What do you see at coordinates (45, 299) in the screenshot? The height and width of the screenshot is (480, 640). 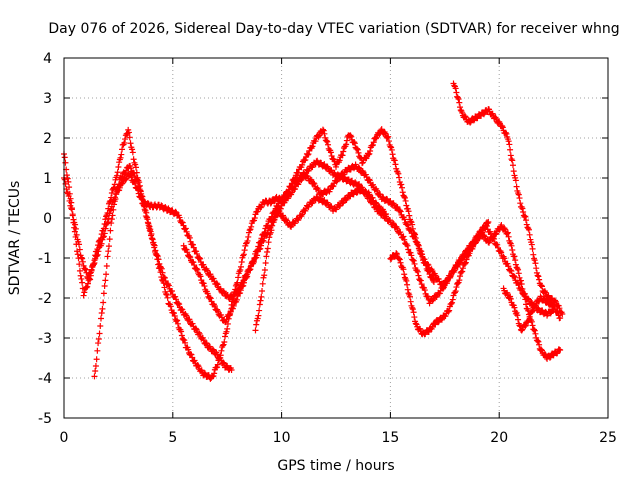 I see `y-tick-label: -2` at bounding box center [45, 299].